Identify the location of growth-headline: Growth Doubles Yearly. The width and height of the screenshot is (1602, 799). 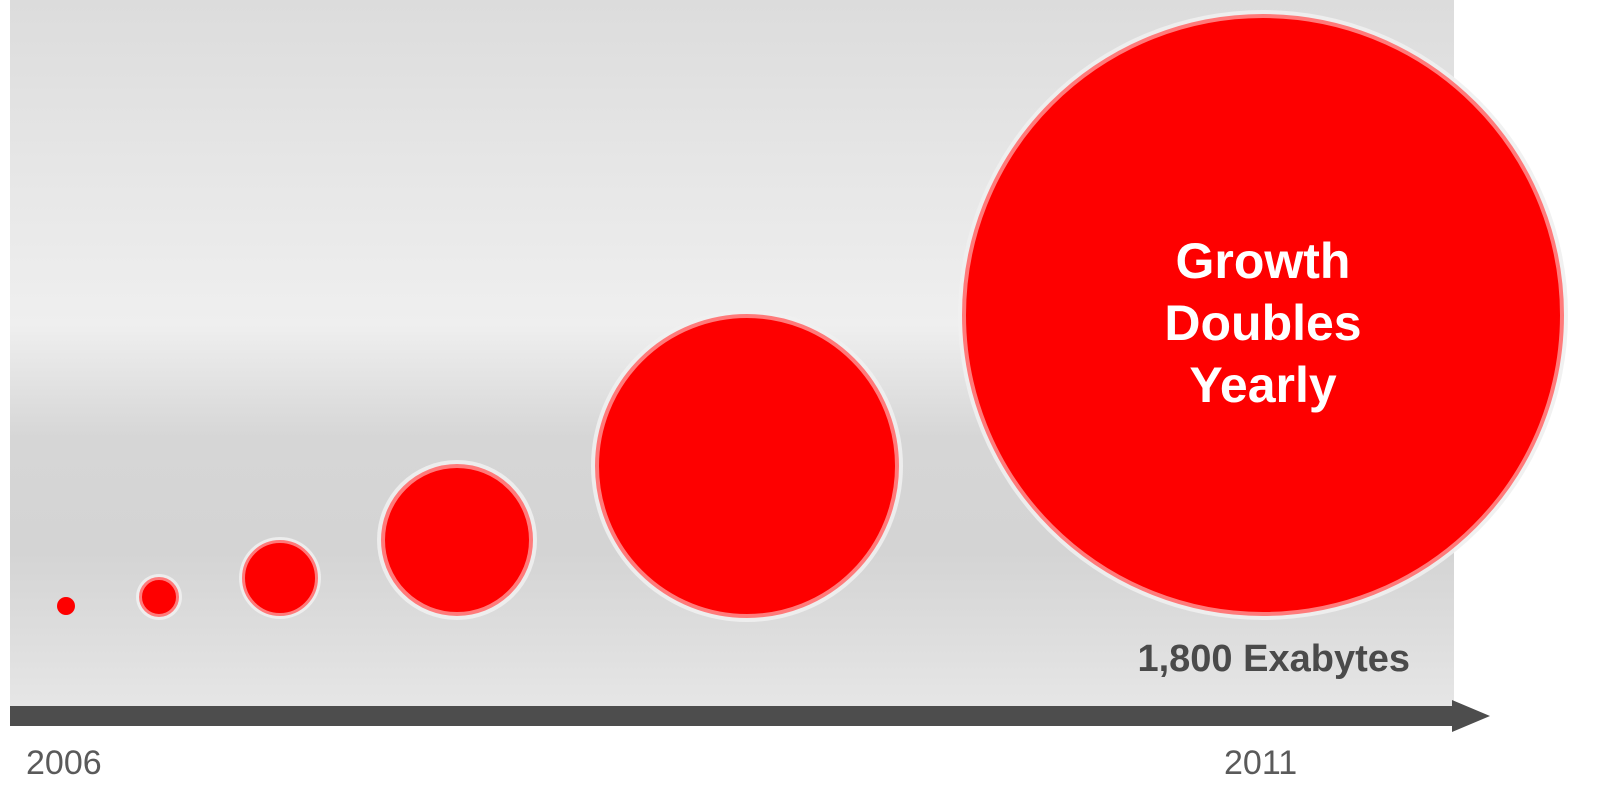
(1263, 323).